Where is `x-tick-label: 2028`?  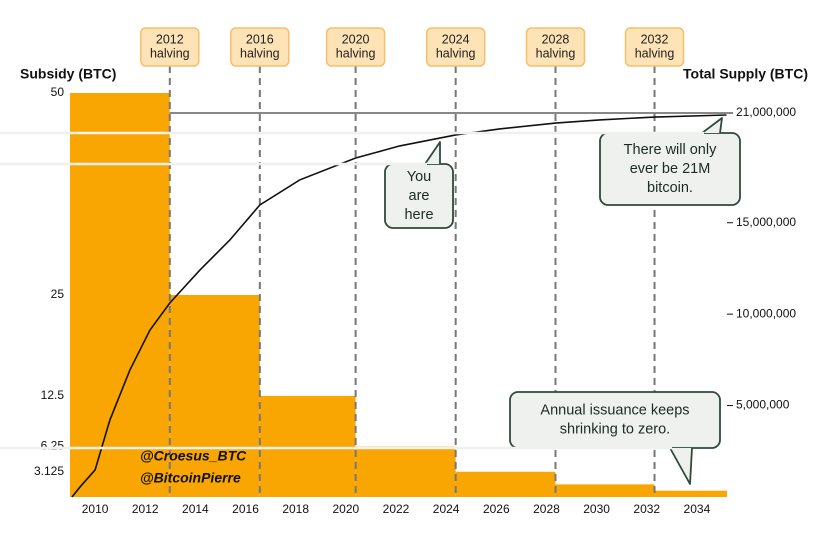
x-tick-label: 2028 is located at coordinates (546, 509).